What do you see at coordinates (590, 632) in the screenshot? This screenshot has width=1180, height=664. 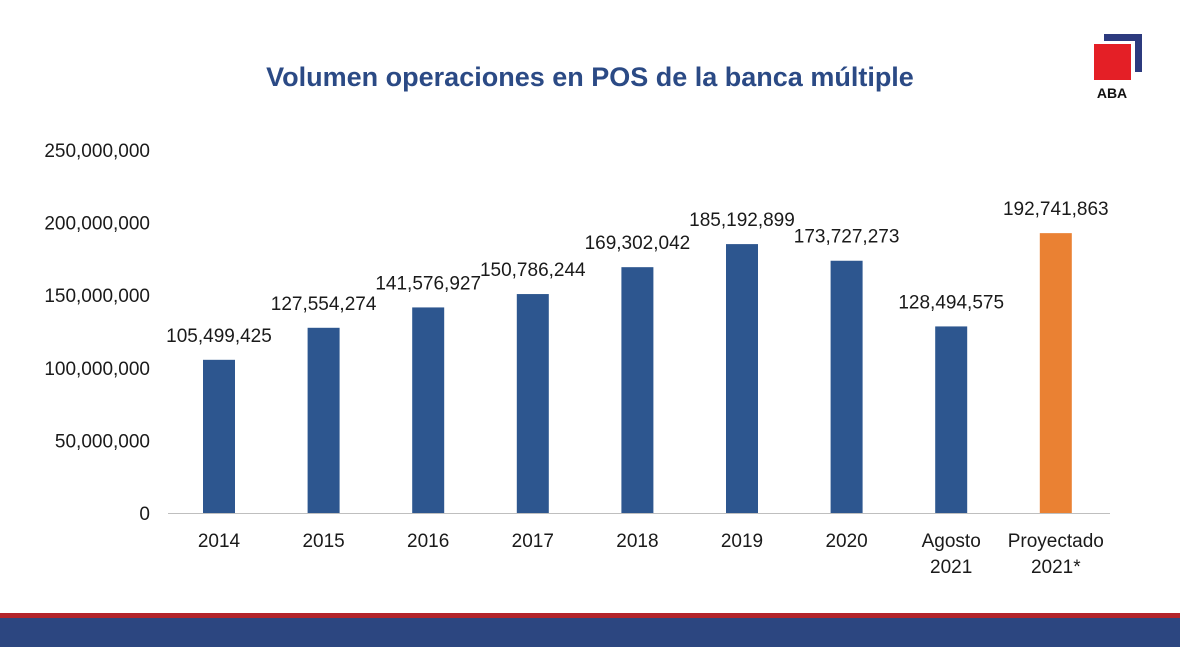 I see `footer-blue-band` at bounding box center [590, 632].